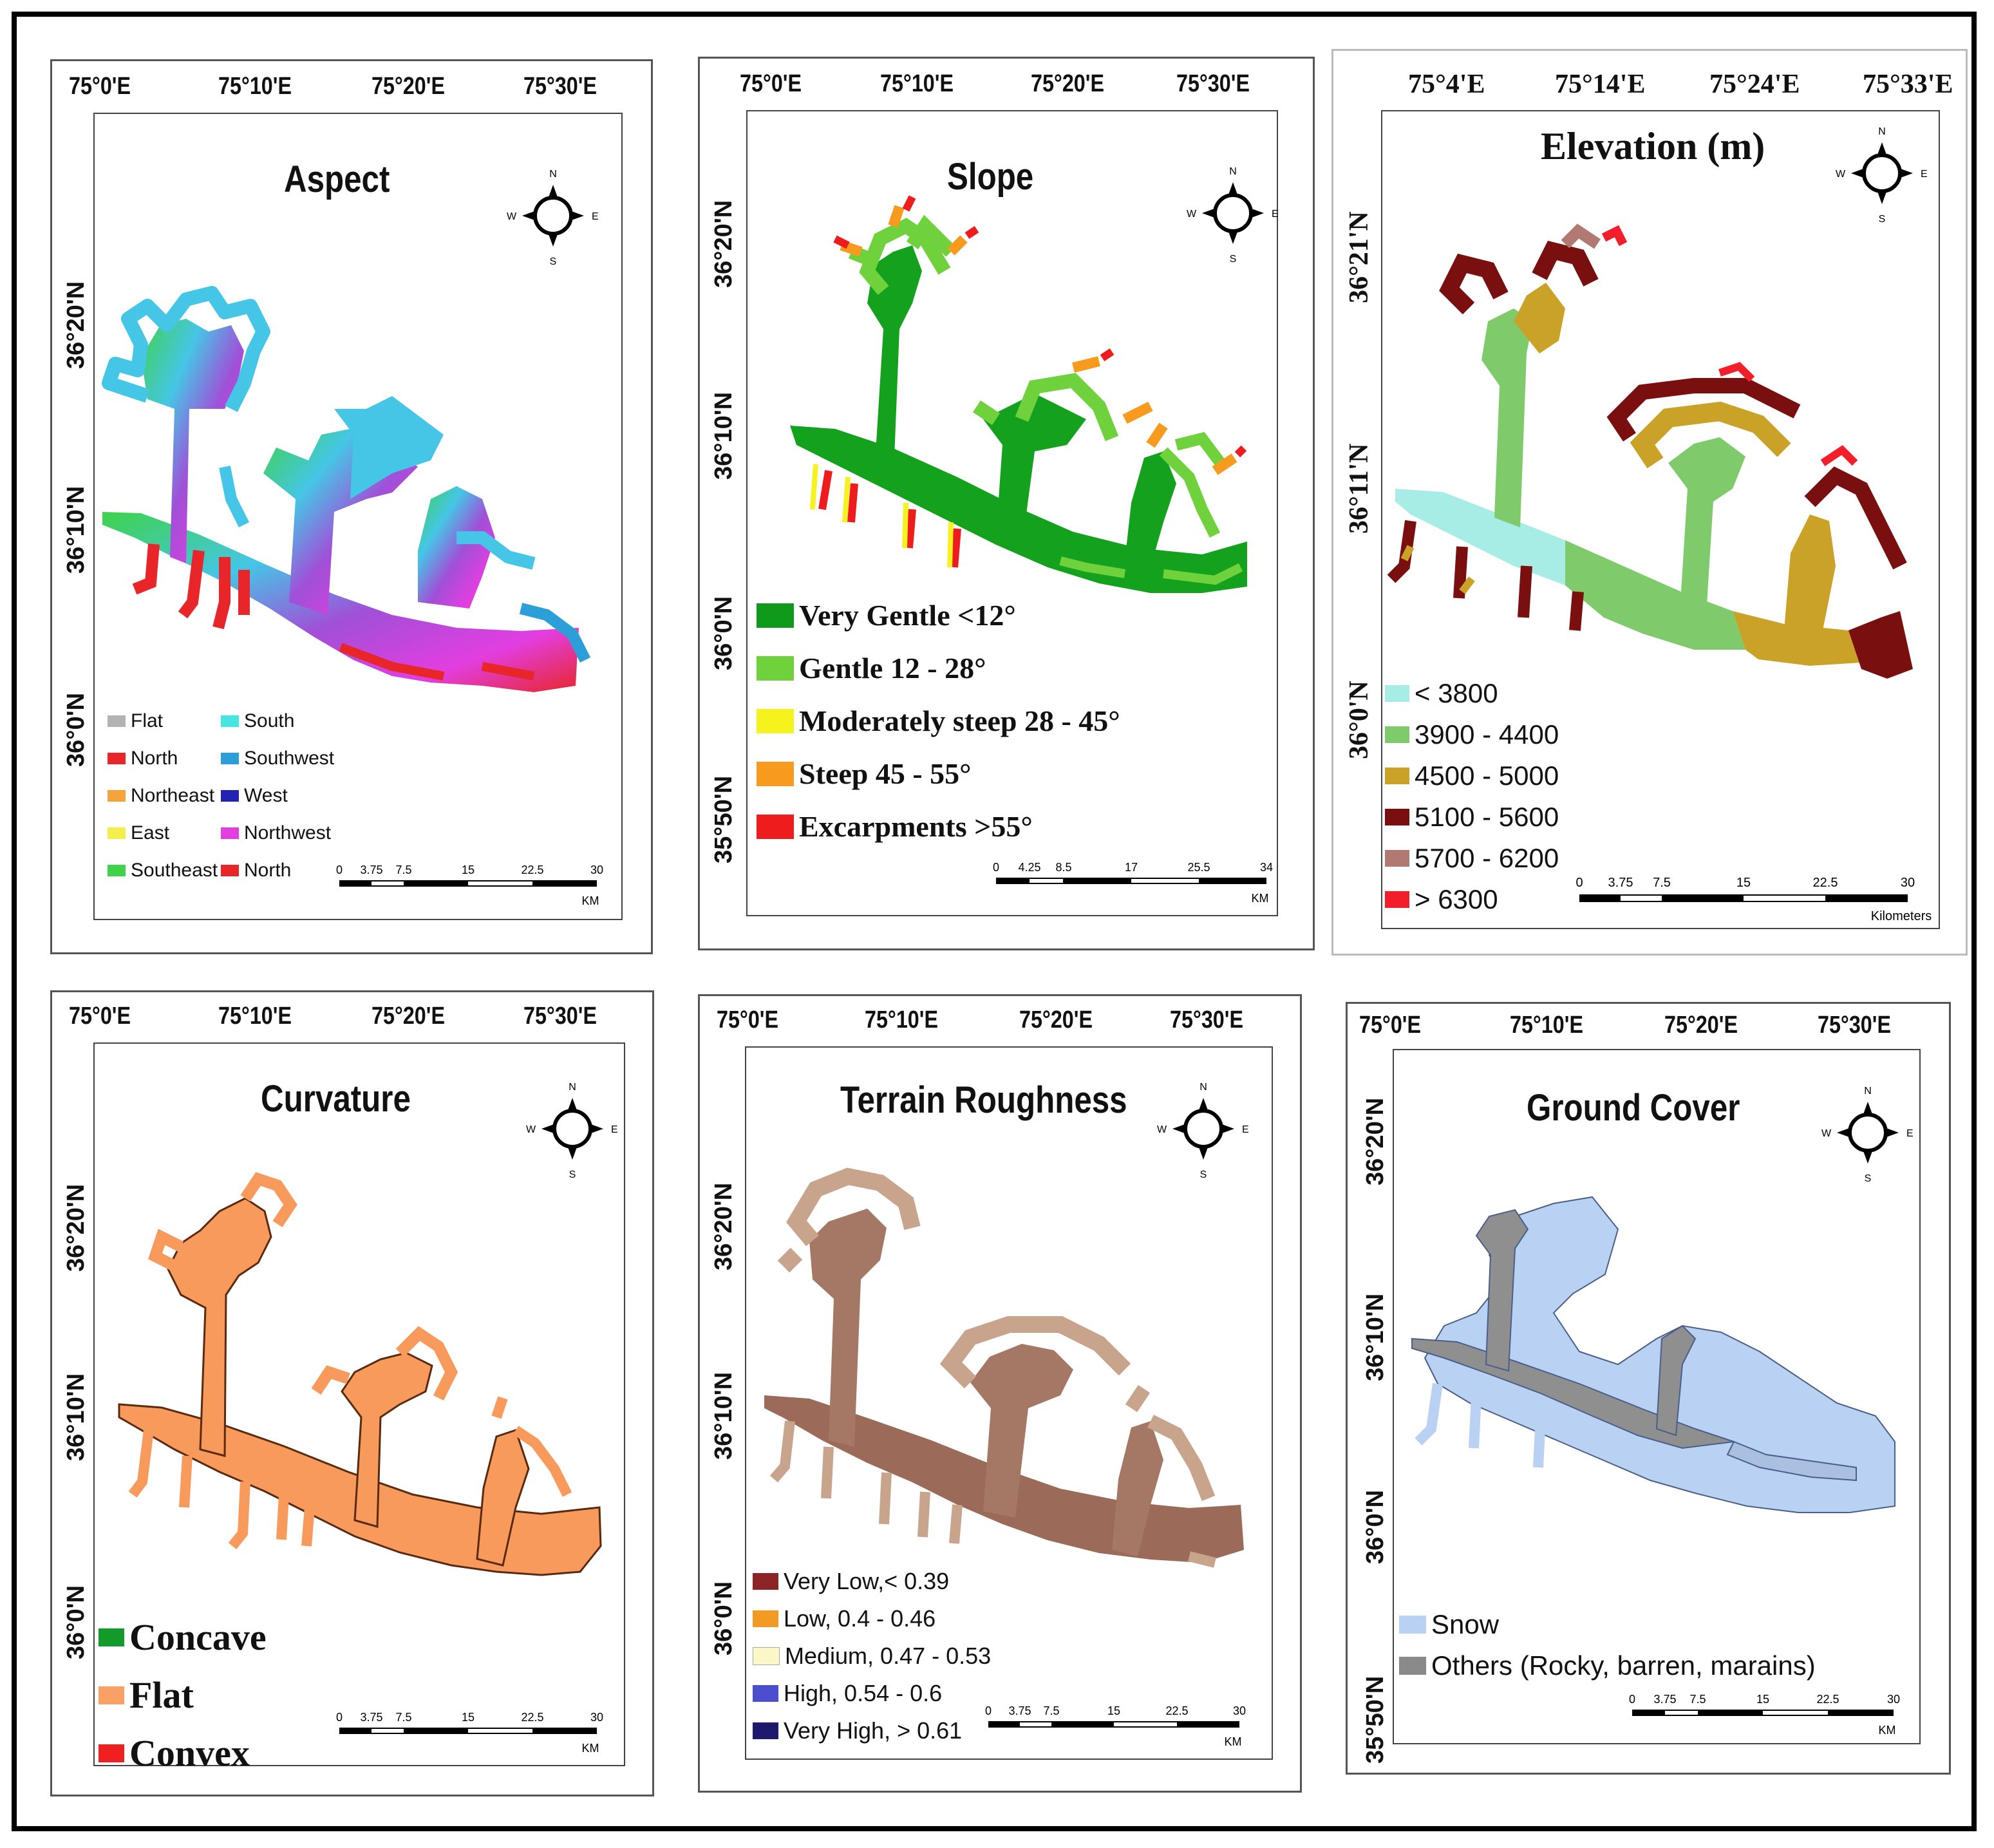 The height and width of the screenshot is (1848, 1994). Describe the element at coordinates (1012, 513) in the screenshot. I see `map-frame-slope` at that location.